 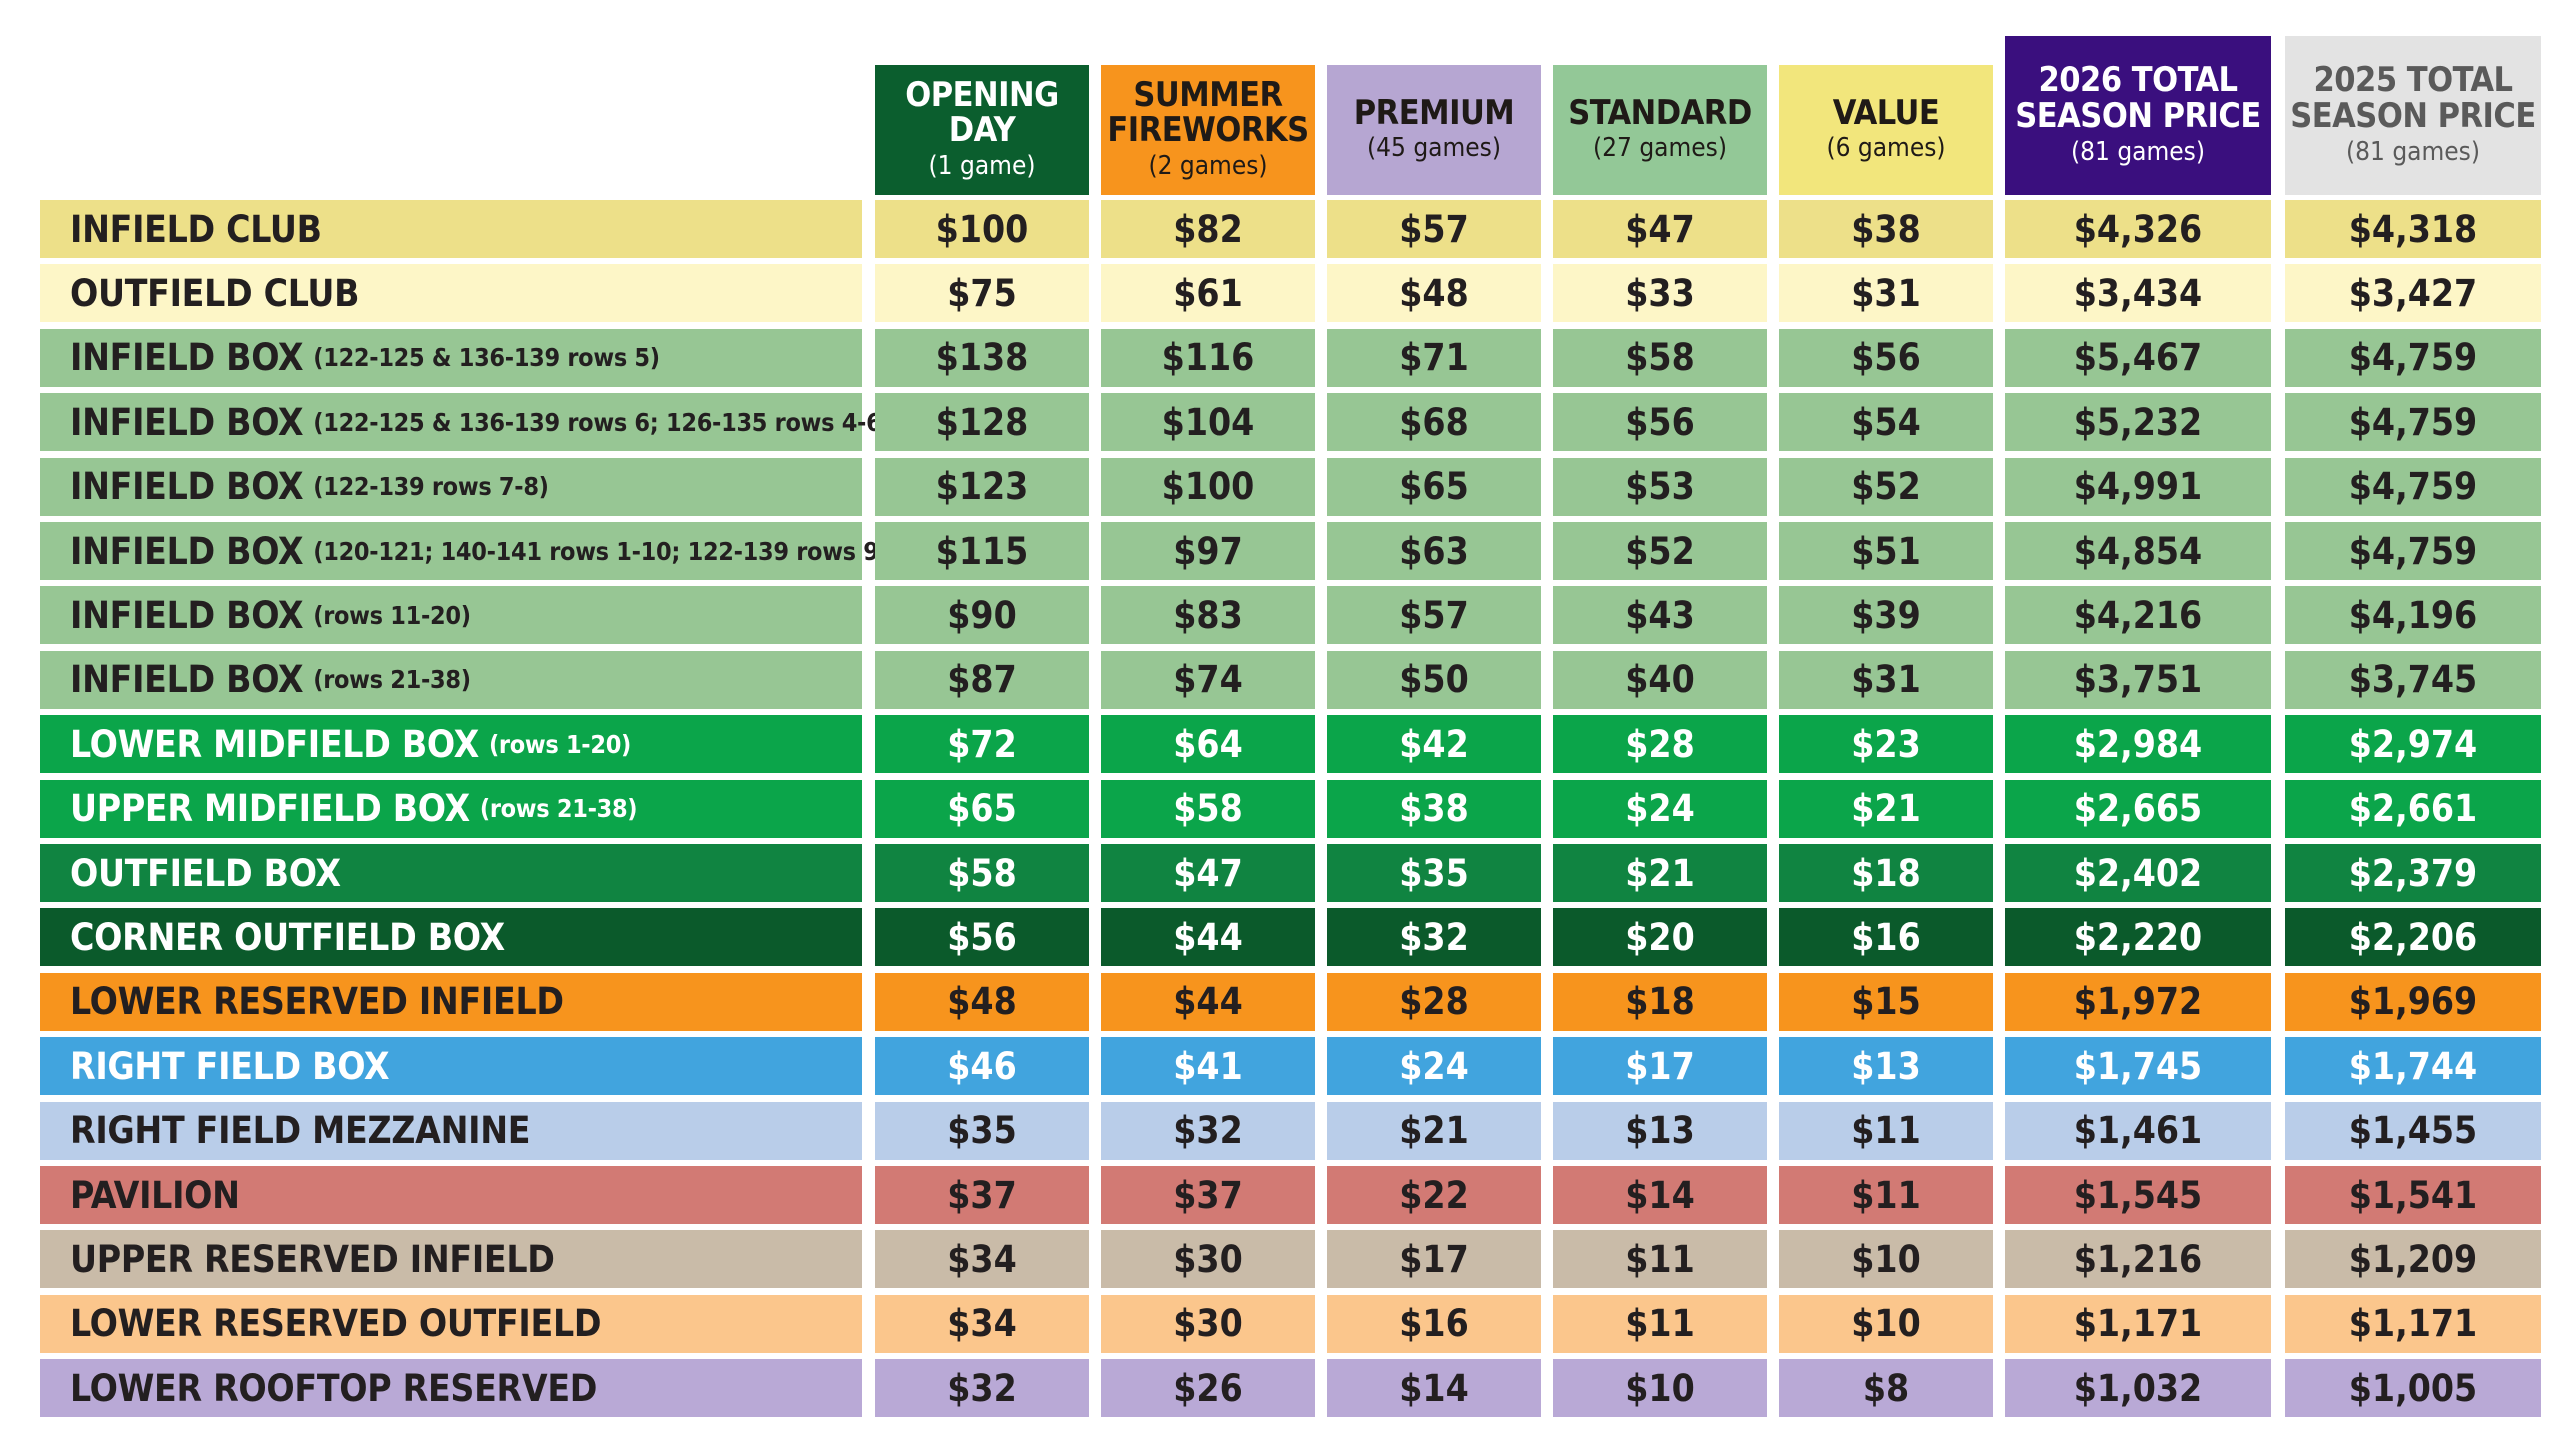 What do you see at coordinates (1434, 422) in the screenshot?
I see `price-cell-premium: $68` at bounding box center [1434, 422].